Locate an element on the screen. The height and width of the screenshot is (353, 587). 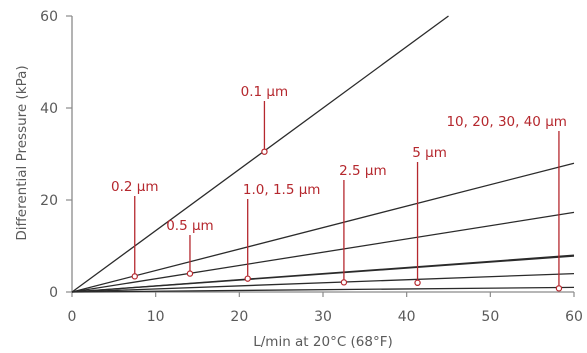
y-axis-title: Differential Pressure (kPa) is located at coordinates (22, 152).